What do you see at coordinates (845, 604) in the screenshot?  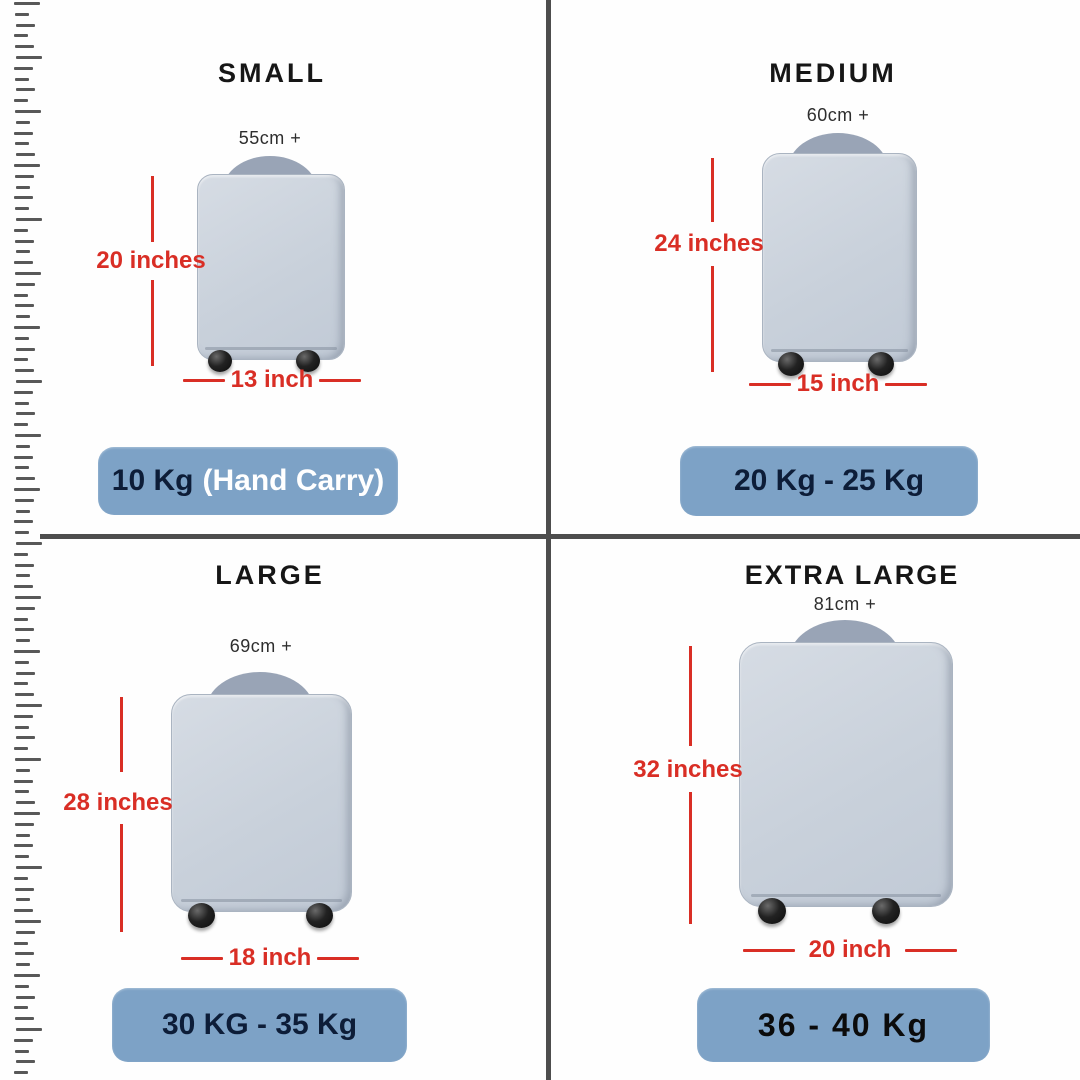 I see `cm-height-label: 81cm +` at bounding box center [845, 604].